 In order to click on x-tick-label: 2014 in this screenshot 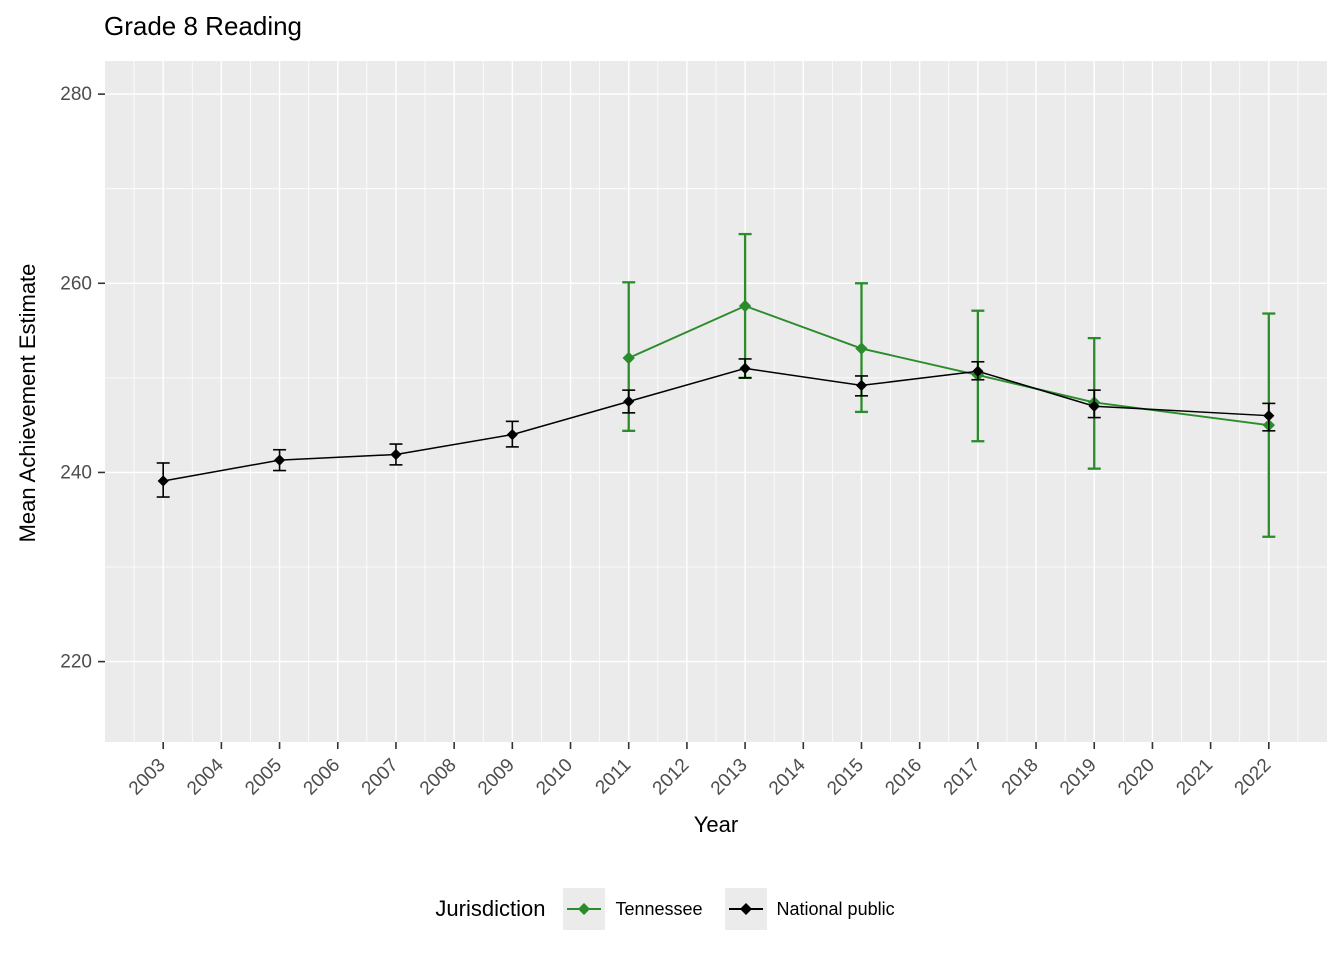, I will do `click(787, 776)`.